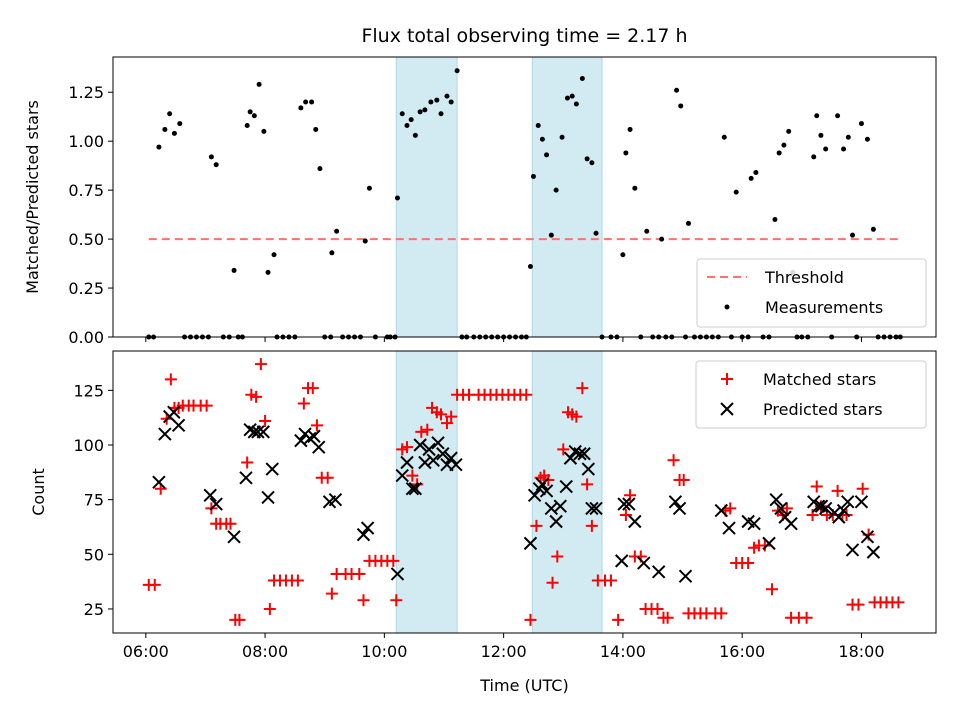 The image size is (960, 720). Describe the element at coordinates (804, 277) in the screenshot. I see `legend-label-threshold: Threshold` at that location.